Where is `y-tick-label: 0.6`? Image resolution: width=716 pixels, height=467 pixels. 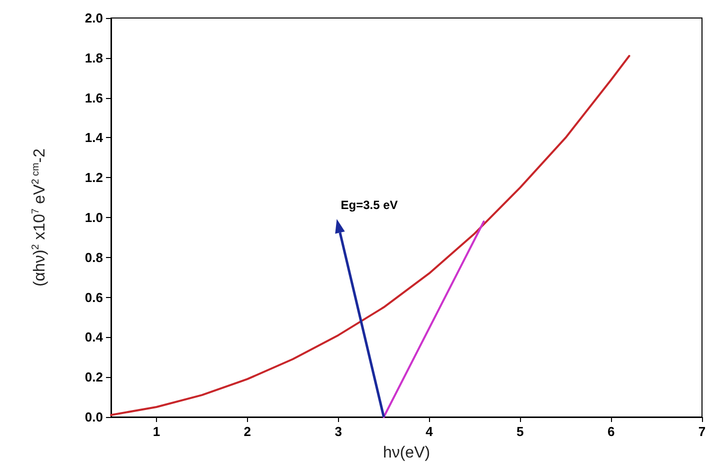
y-tick-label: 0.6 is located at coordinates (93, 297).